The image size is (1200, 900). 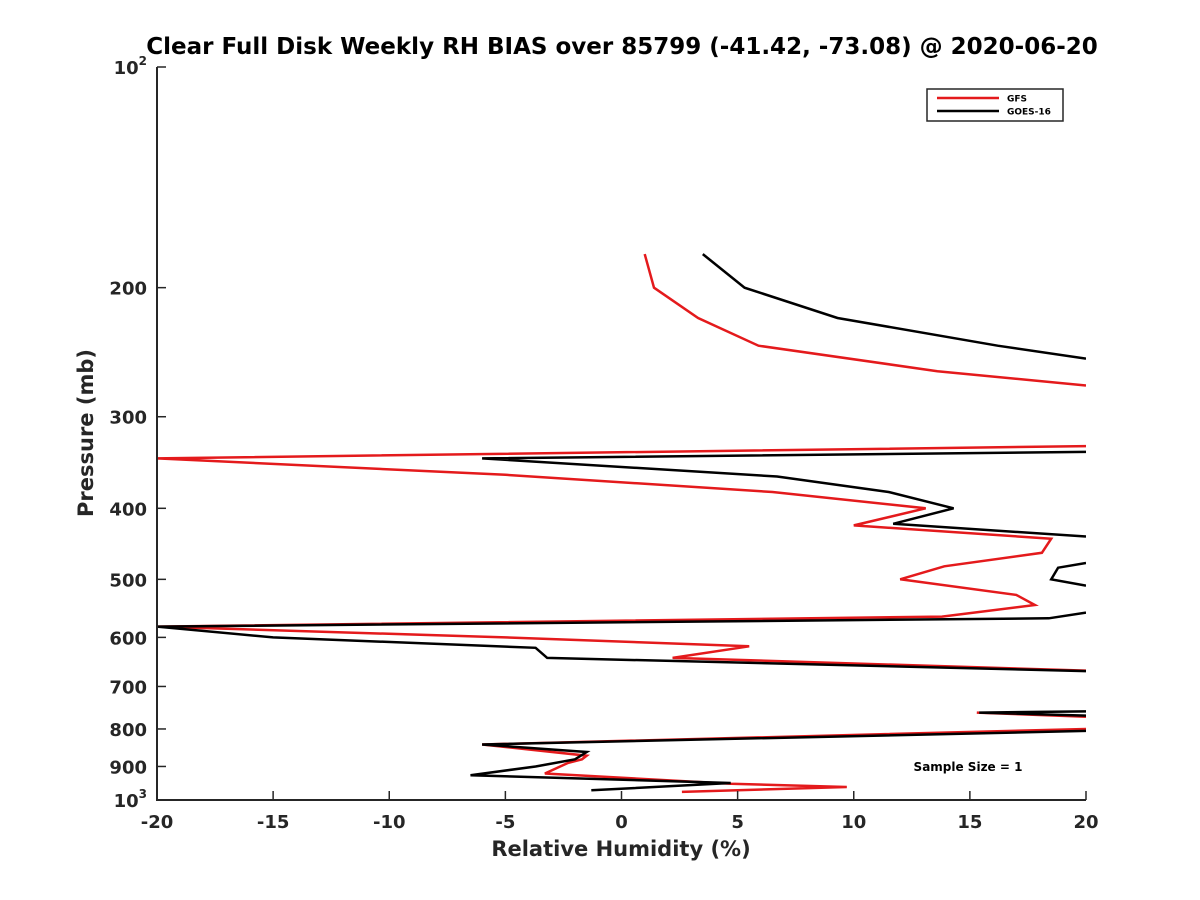 I want to click on legend: GFS GOES-16, so click(x=995, y=105).